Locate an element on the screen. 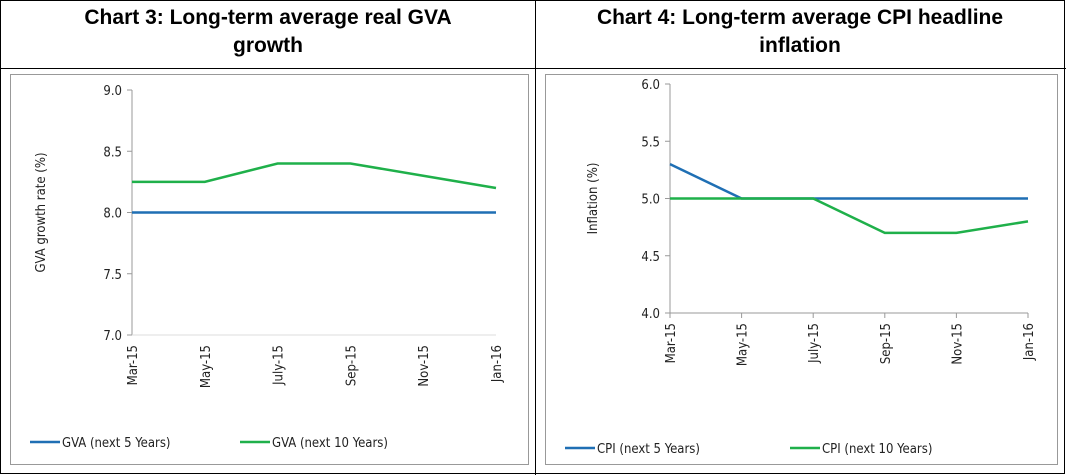 The image size is (1066, 475). y-tick-label: 4.5 is located at coordinates (650, 257).